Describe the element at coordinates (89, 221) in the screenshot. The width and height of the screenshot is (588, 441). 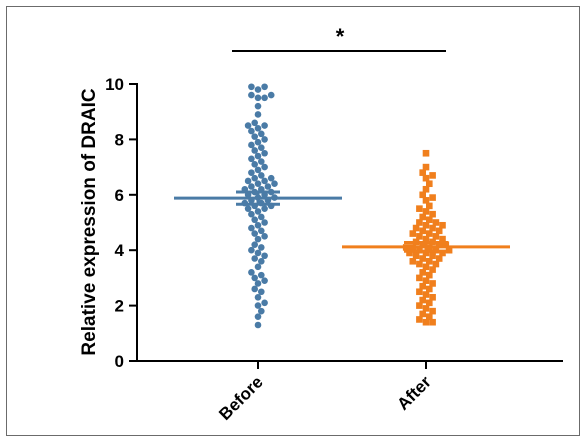
I see `y-axis-label: Relative expression of DRAIC` at that location.